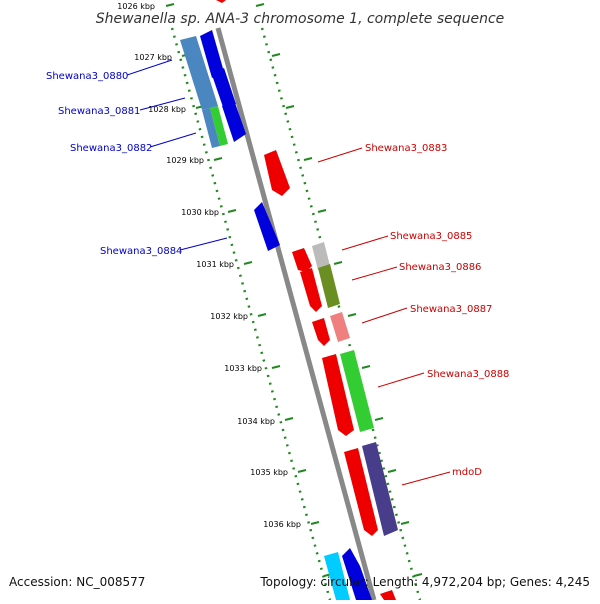  What do you see at coordinates (99, 111) in the screenshot?
I see `gene-label: Shewana3_0881` at bounding box center [99, 111].